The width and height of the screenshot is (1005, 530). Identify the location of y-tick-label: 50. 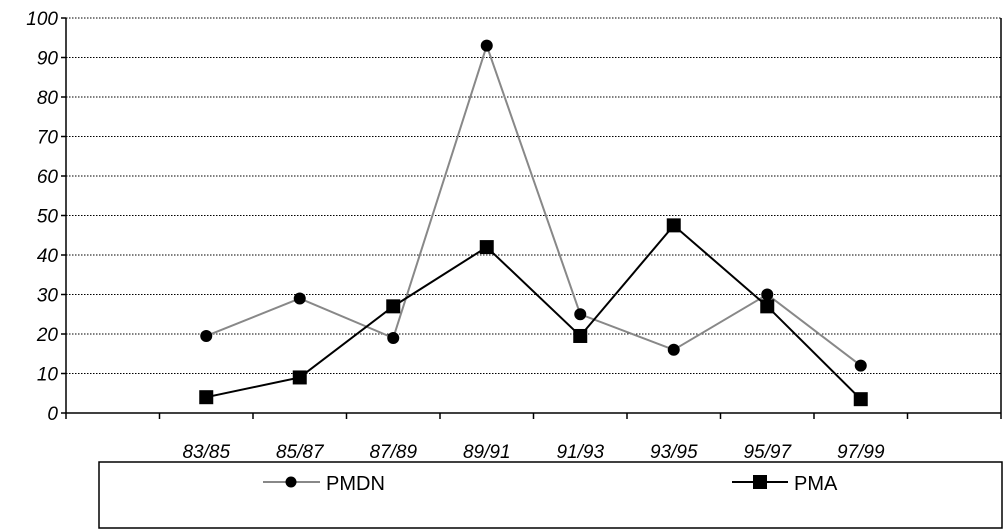
(48, 217).